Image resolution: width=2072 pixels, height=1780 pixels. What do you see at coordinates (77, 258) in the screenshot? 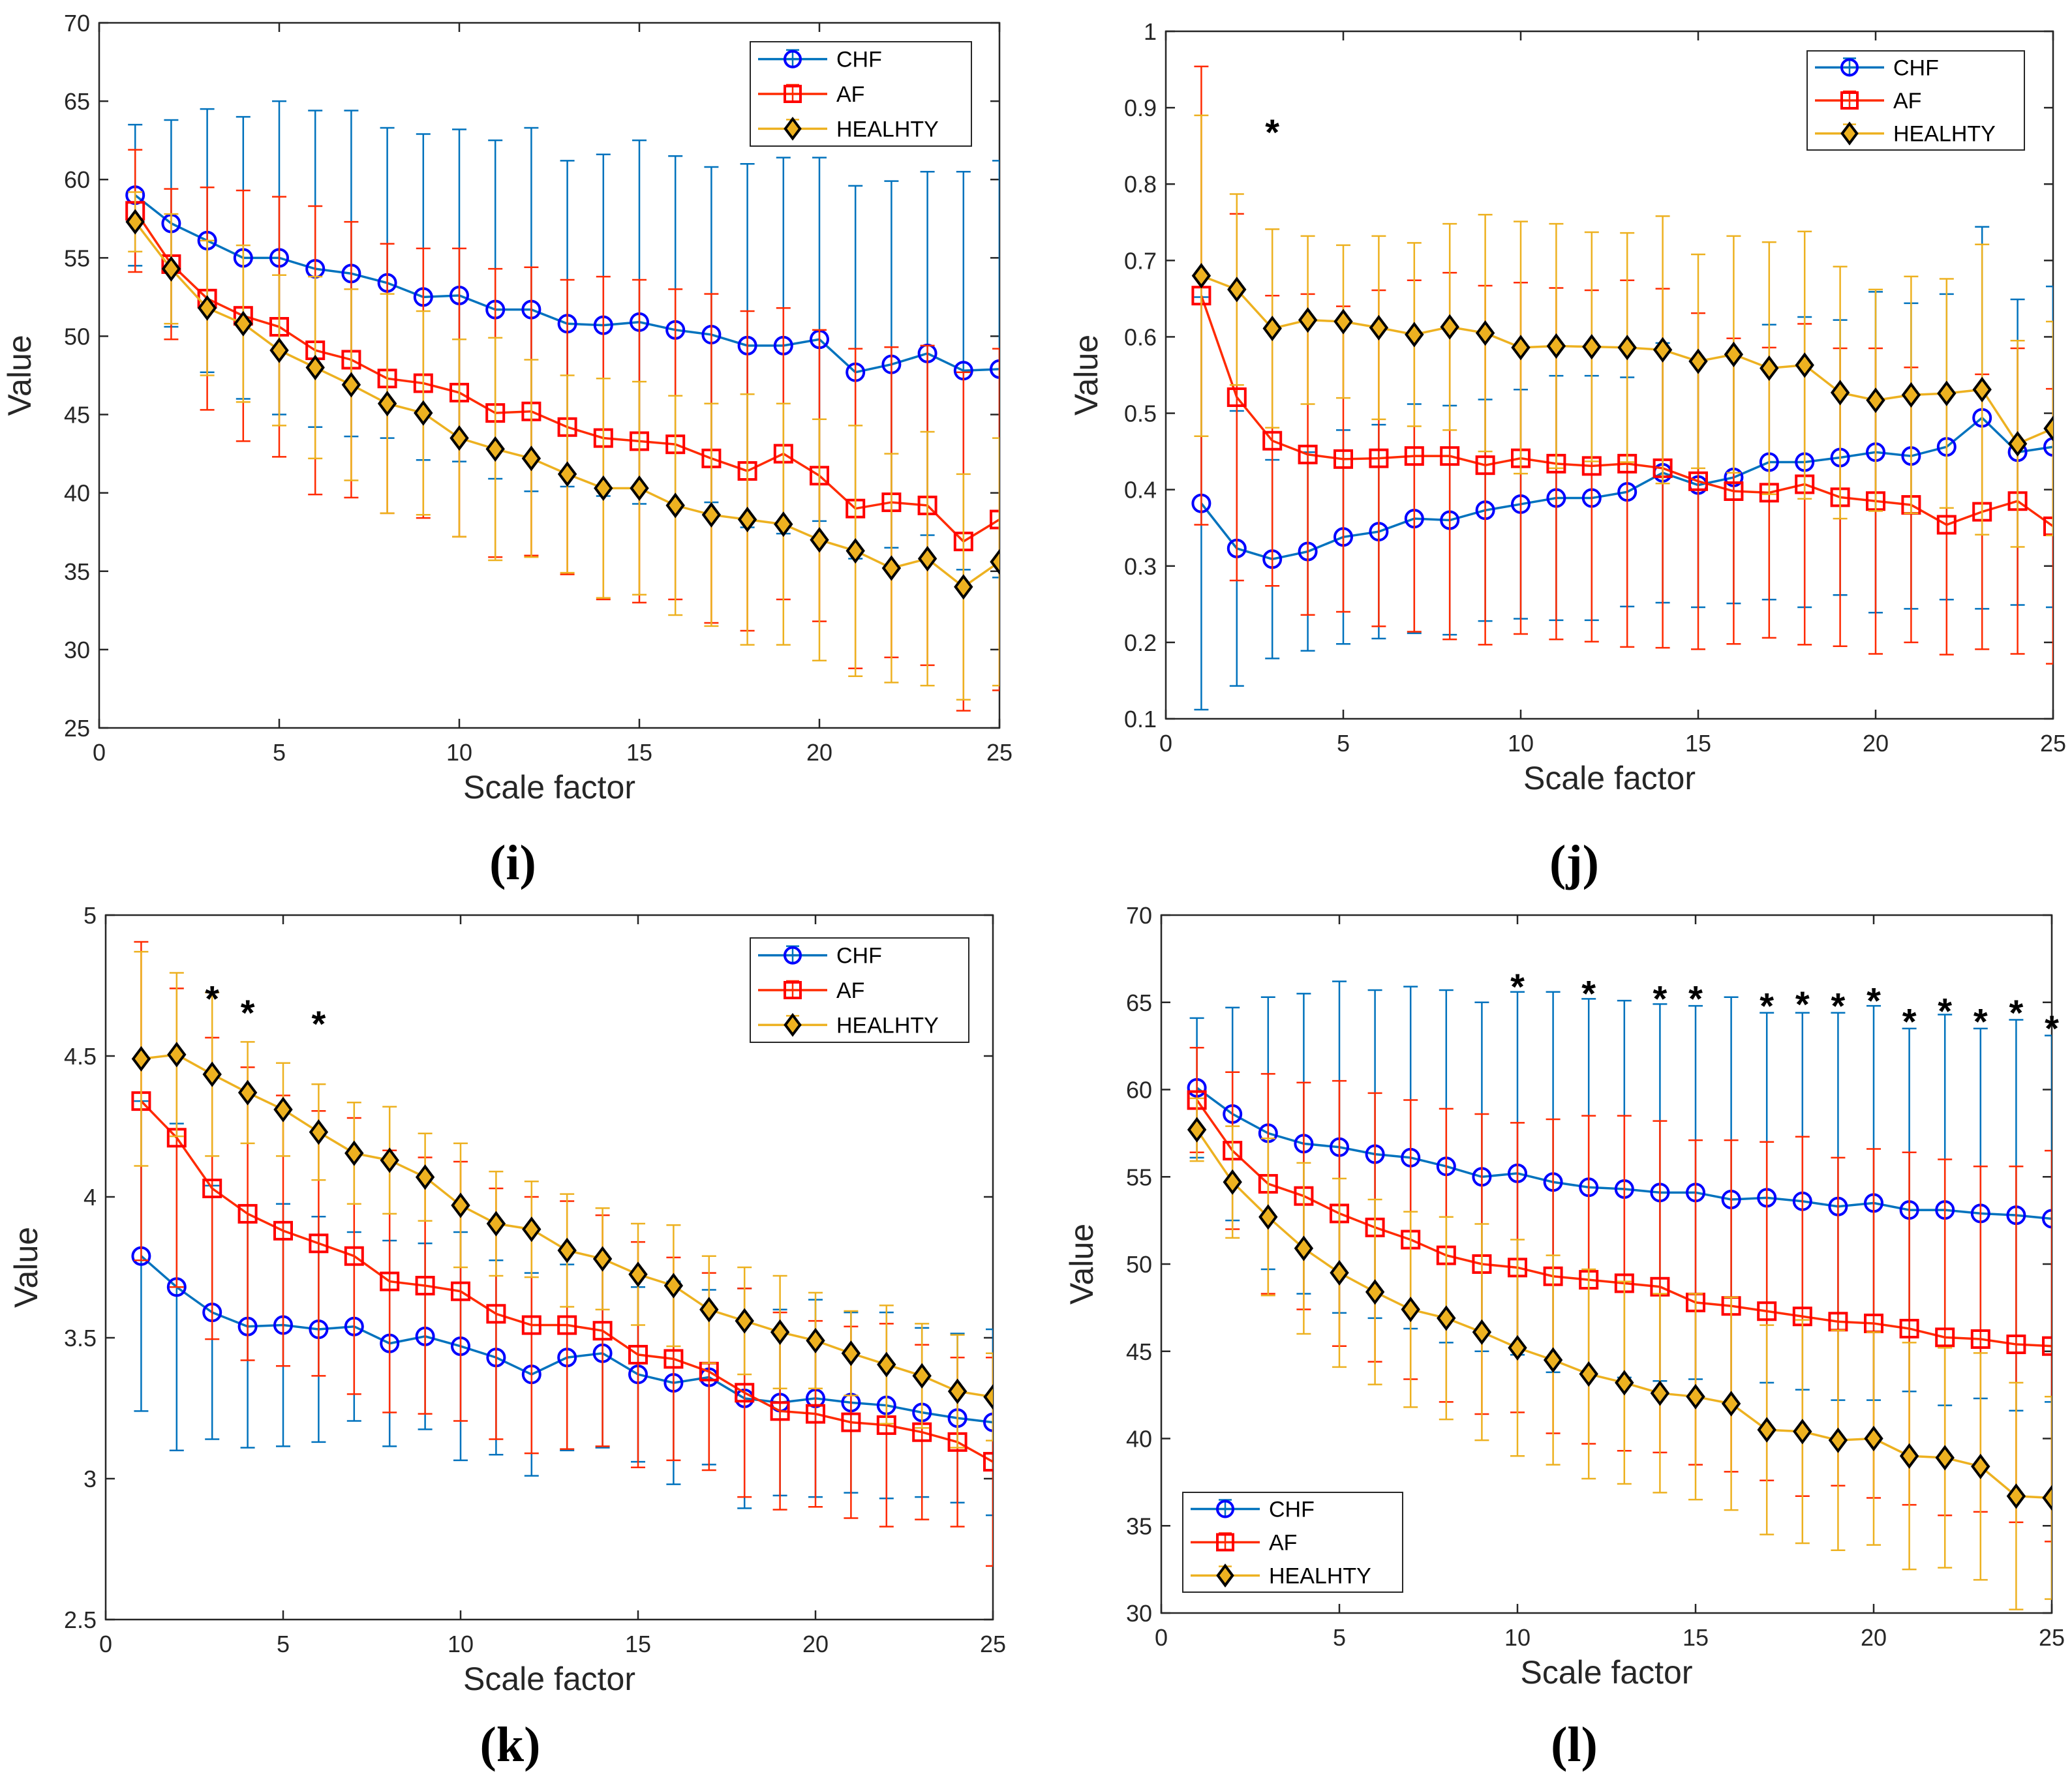
I see `y-tick-label: 55` at bounding box center [77, 258].